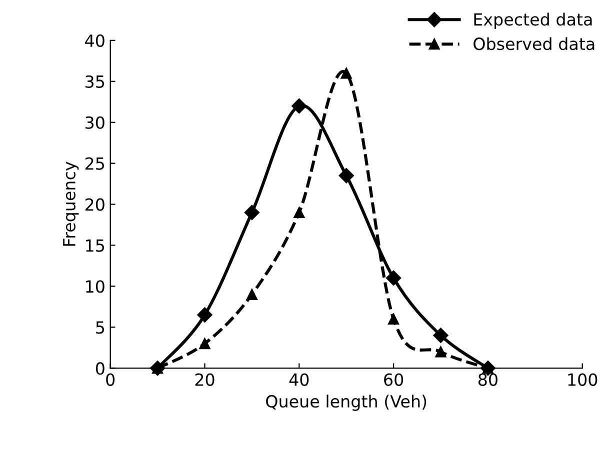 The width and height of the screenshot is (613, 449). Describe the element at coordinates (394, 379) in the screenshot. I see `x-tick-label: 60` at that location.